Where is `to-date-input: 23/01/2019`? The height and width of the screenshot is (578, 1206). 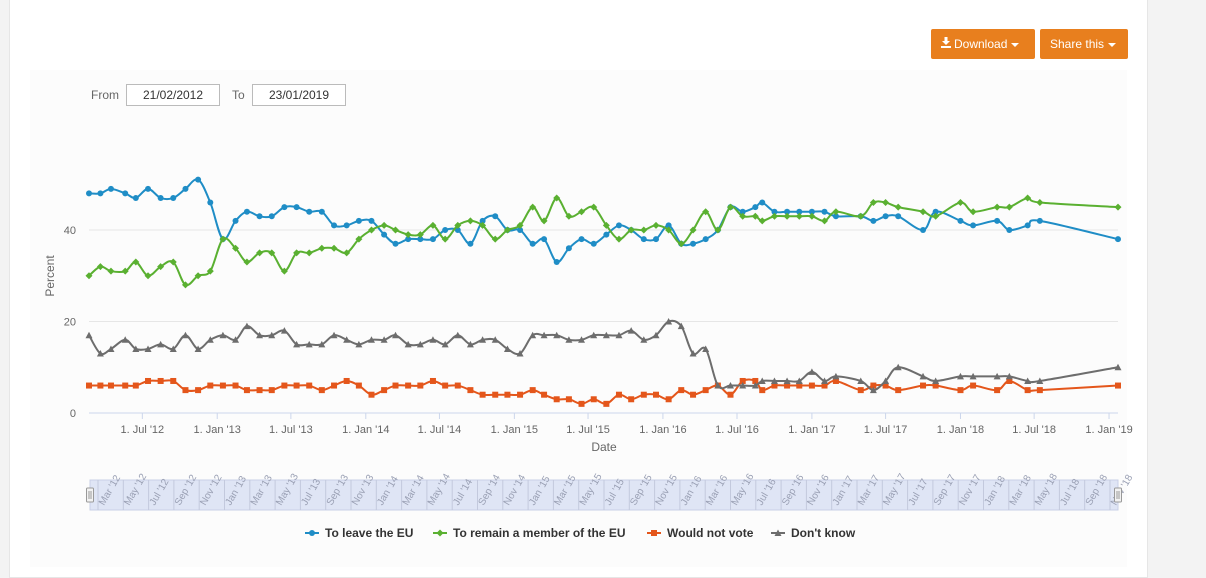
to-date-input: 23/01/2019 is located at coordinates (299, 95).